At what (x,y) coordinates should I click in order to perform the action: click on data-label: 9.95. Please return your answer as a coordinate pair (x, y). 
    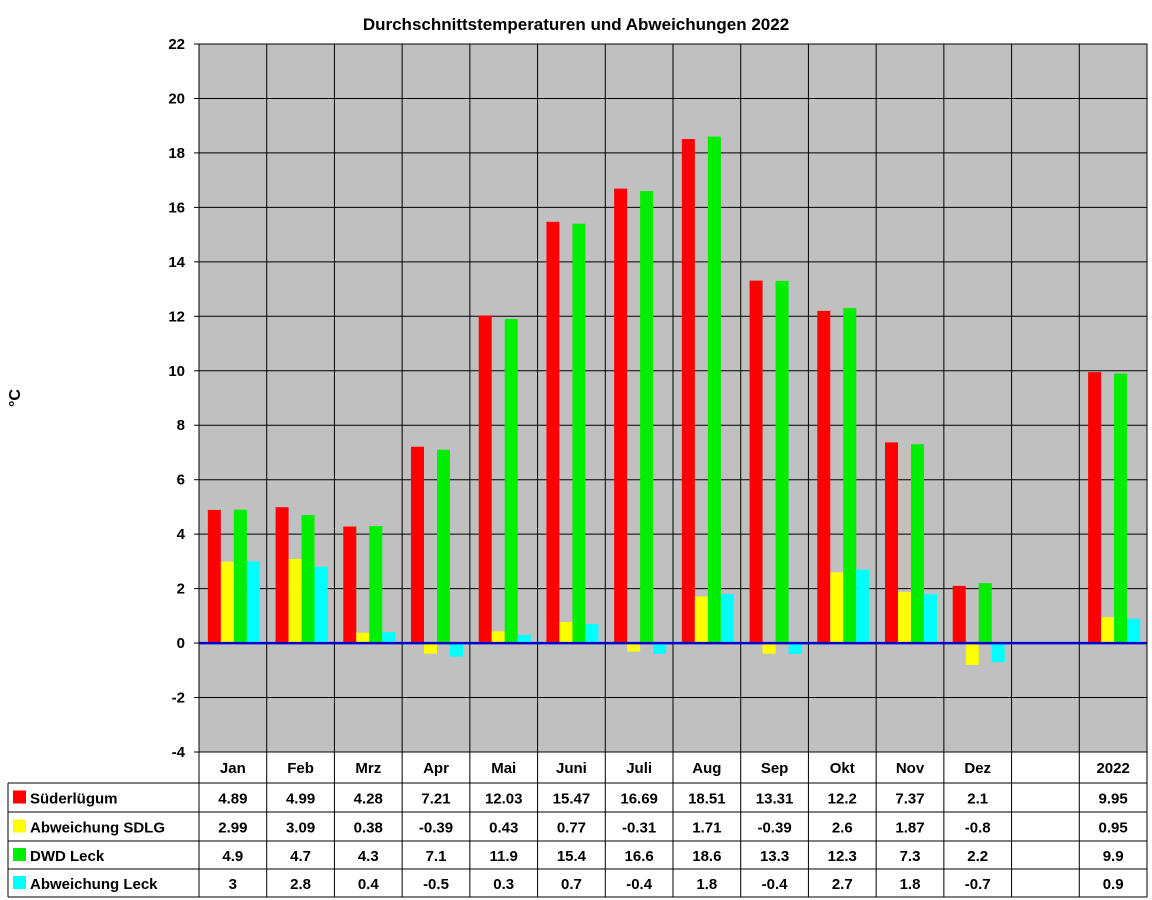
    Looking at the image, I should click on (1113, 799).